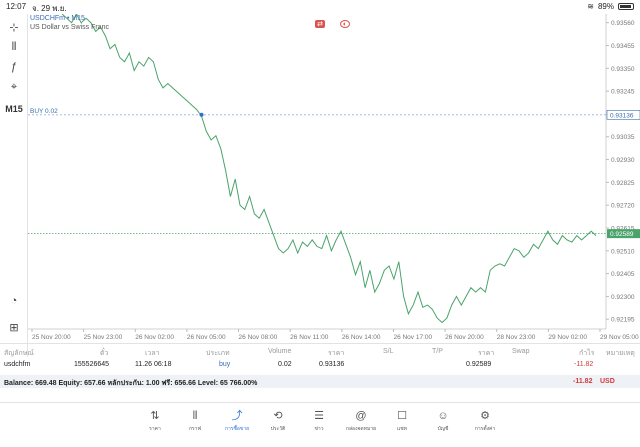  I want to click on nav-news: ☰ ข่าว, so click(319, 424).